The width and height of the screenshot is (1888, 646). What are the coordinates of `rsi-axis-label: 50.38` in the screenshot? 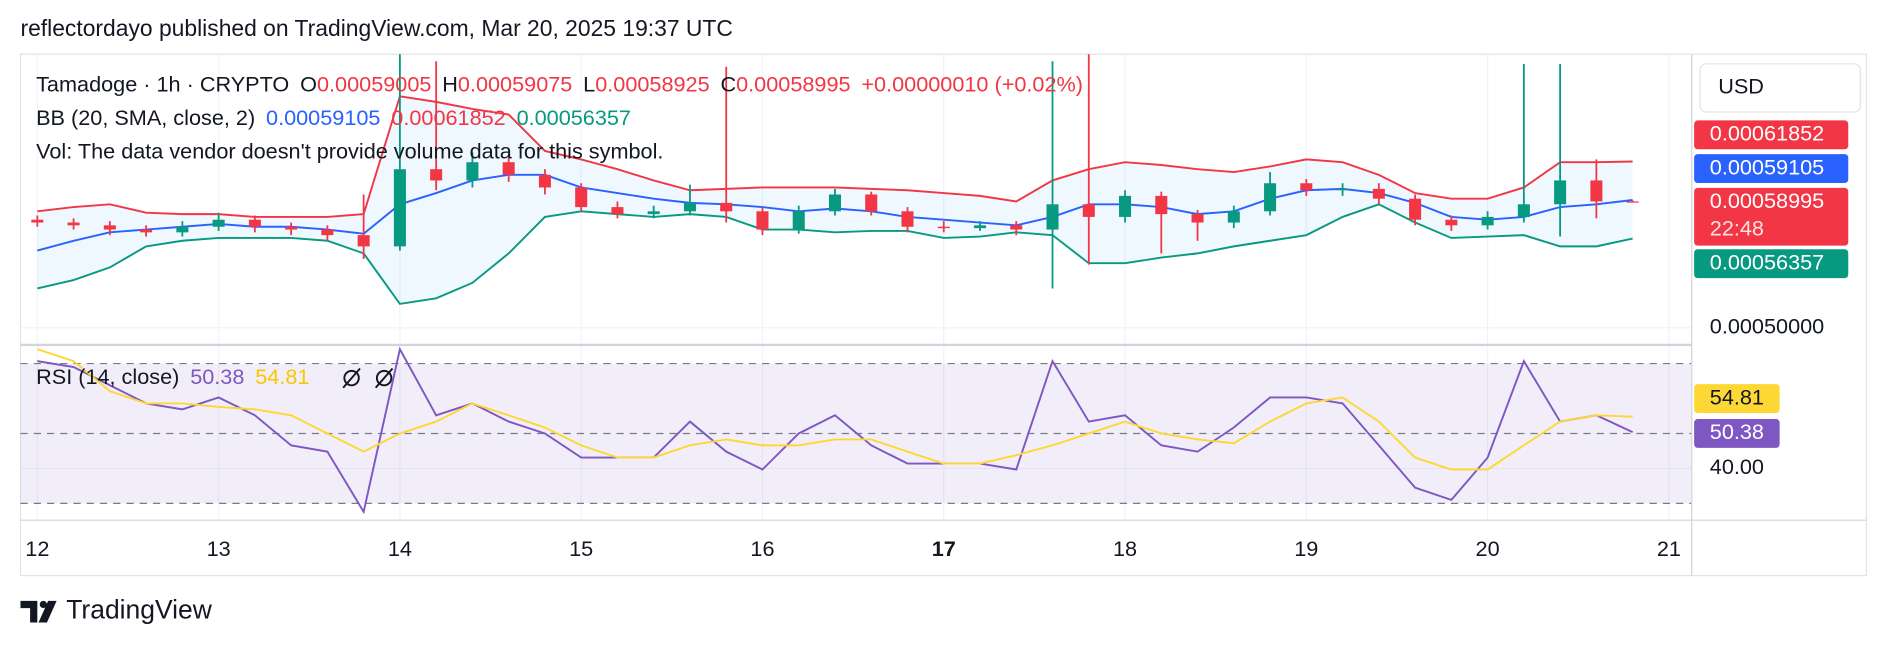 It's located at (1737, 431).